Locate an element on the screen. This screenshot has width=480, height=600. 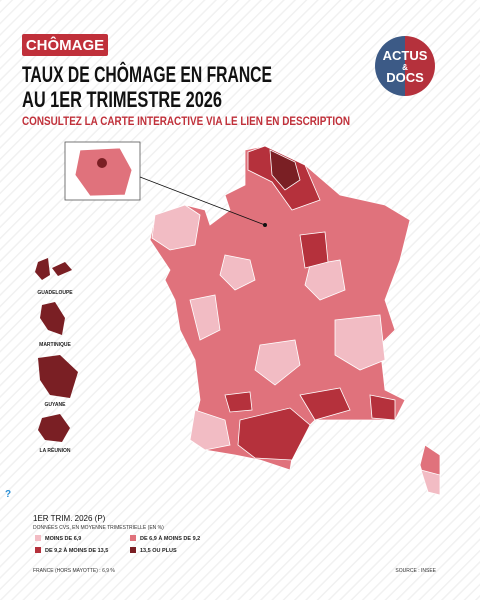
legend-title: 1ER TRIM. 2026 (P) is located at coordinates (69, 518).